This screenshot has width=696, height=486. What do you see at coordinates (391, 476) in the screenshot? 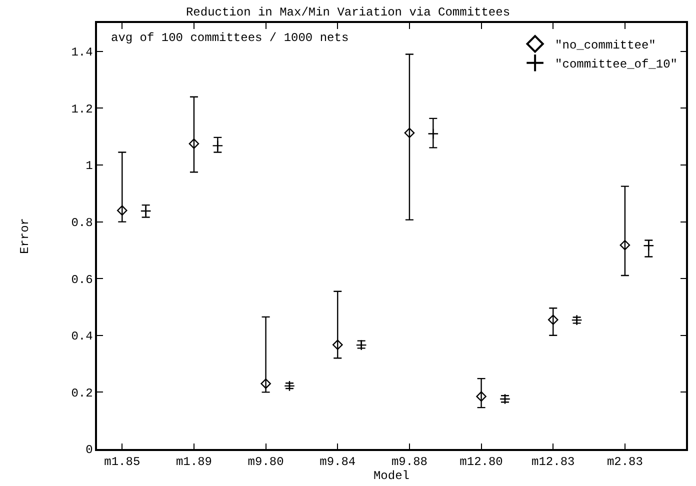
I see `x-axis-title: Model` at bounding box center [391, 476].